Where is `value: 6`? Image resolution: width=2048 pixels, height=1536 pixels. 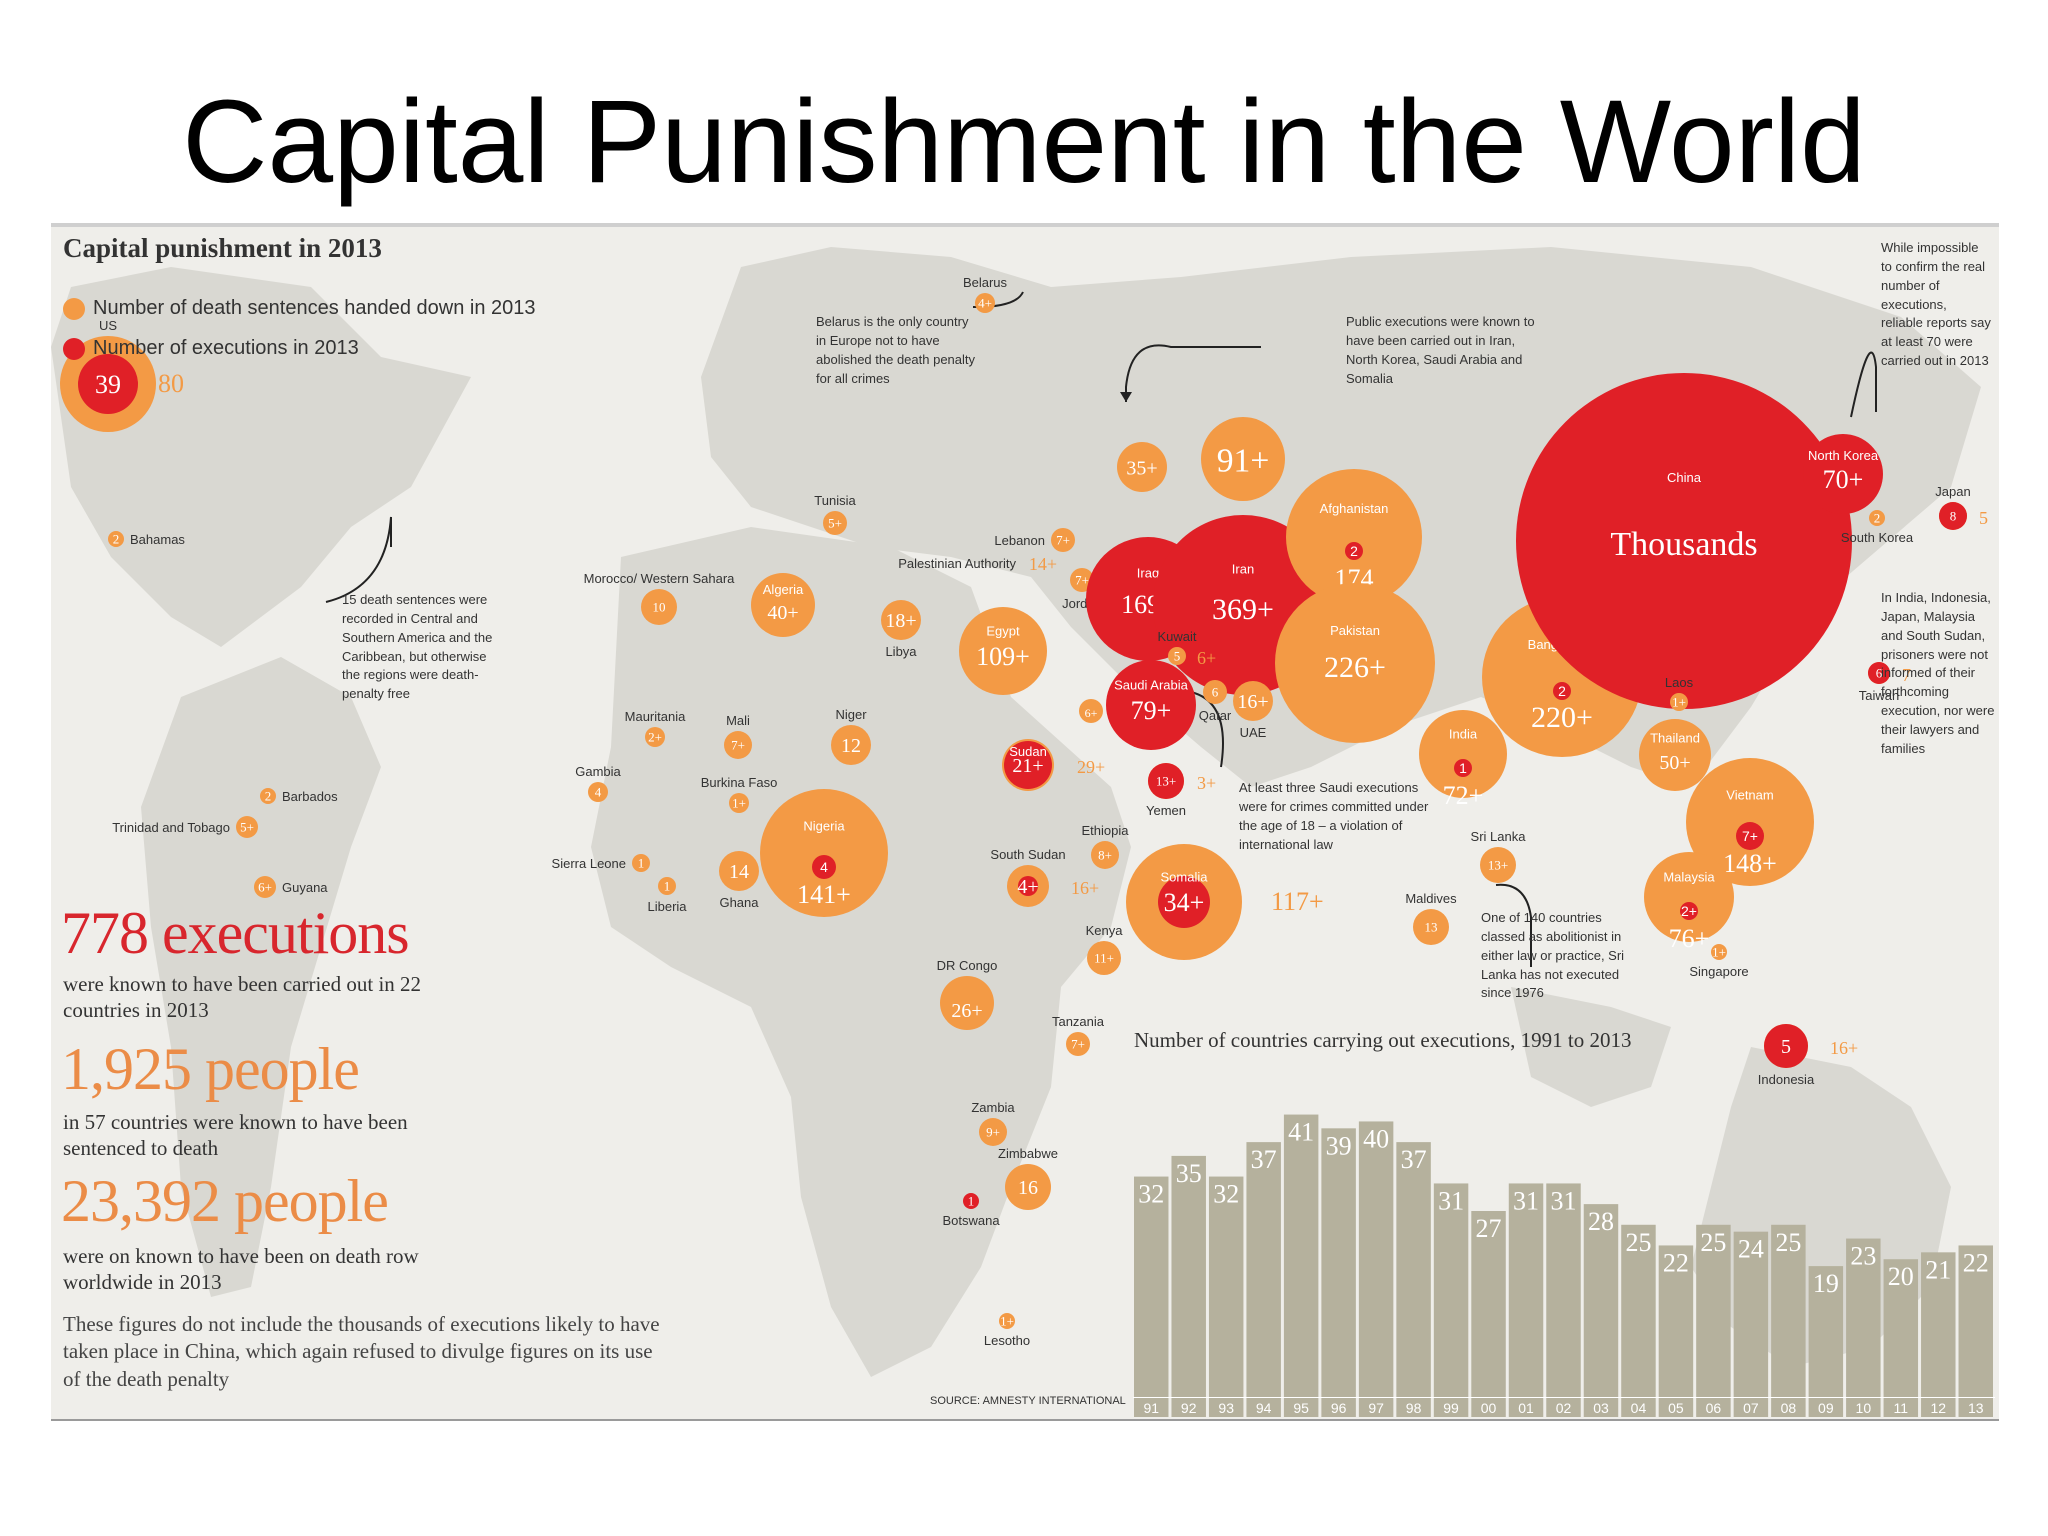
value: 6 is located at coordinates (1215, 692).